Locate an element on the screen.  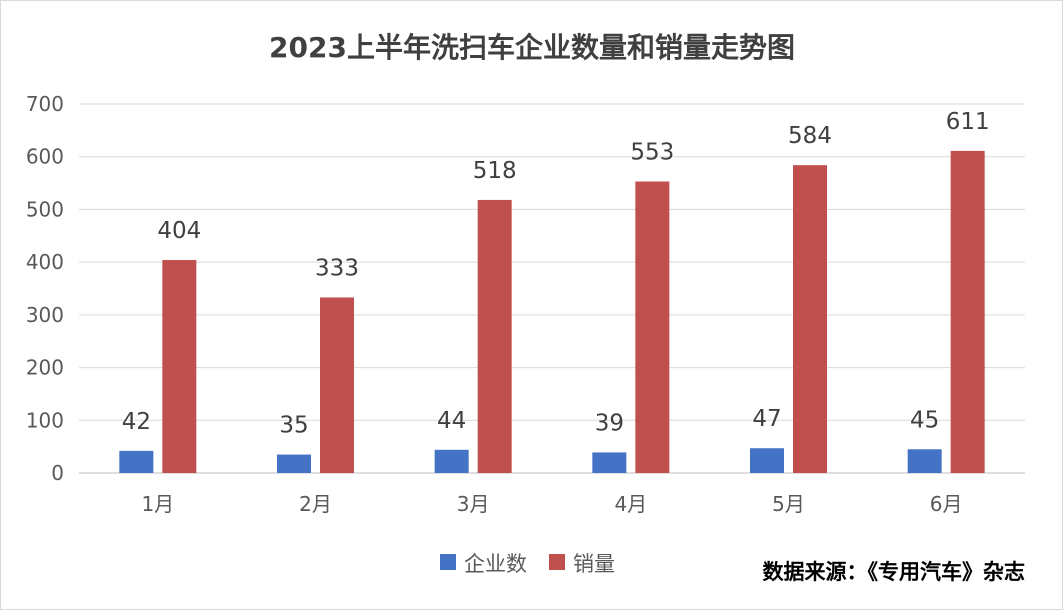
y-axis-ticks: 0 100 200 300 400 500 600 700 is located at coordinates (45, 288).